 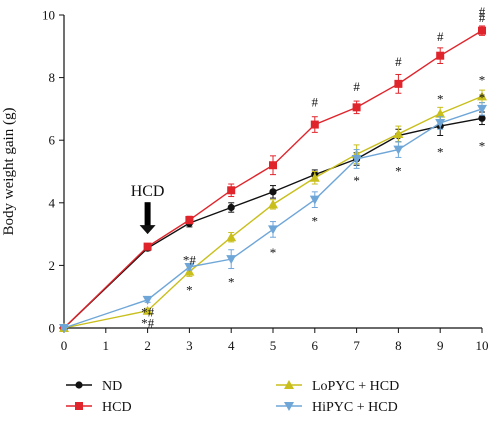 What do you see at coordinates (52, 265) in the screenshot?
I see `y-tick-label: 2` at bounding box center [52, 265].